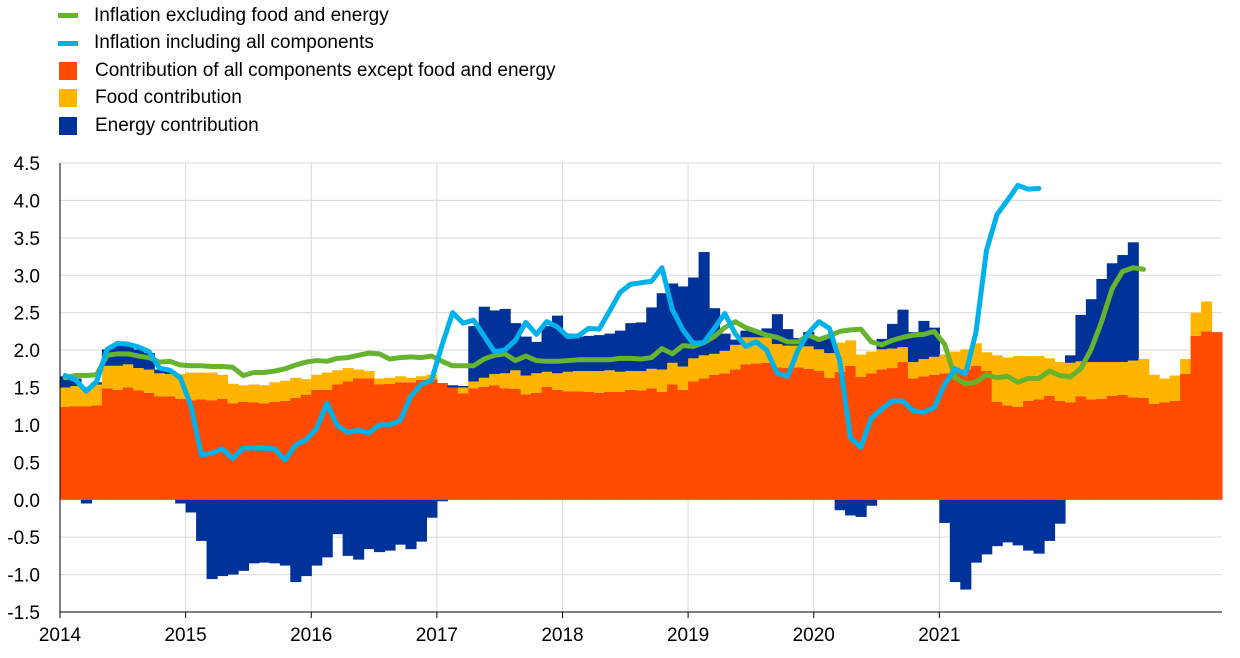  I want to click on x-tick-label: 2014, so click(60, 635).